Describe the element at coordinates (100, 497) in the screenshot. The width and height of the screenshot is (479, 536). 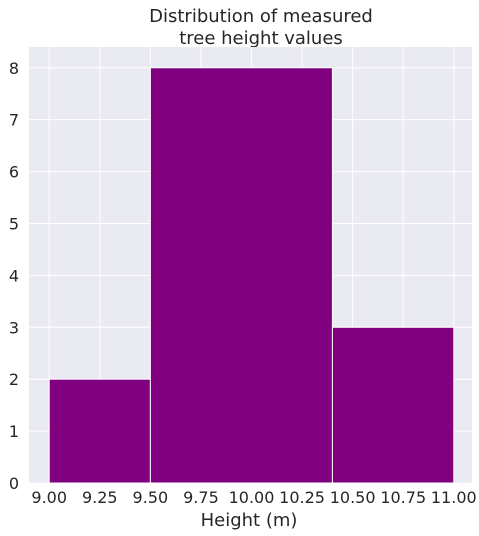
I see `x-tick-label-1: 9.25` at that location.